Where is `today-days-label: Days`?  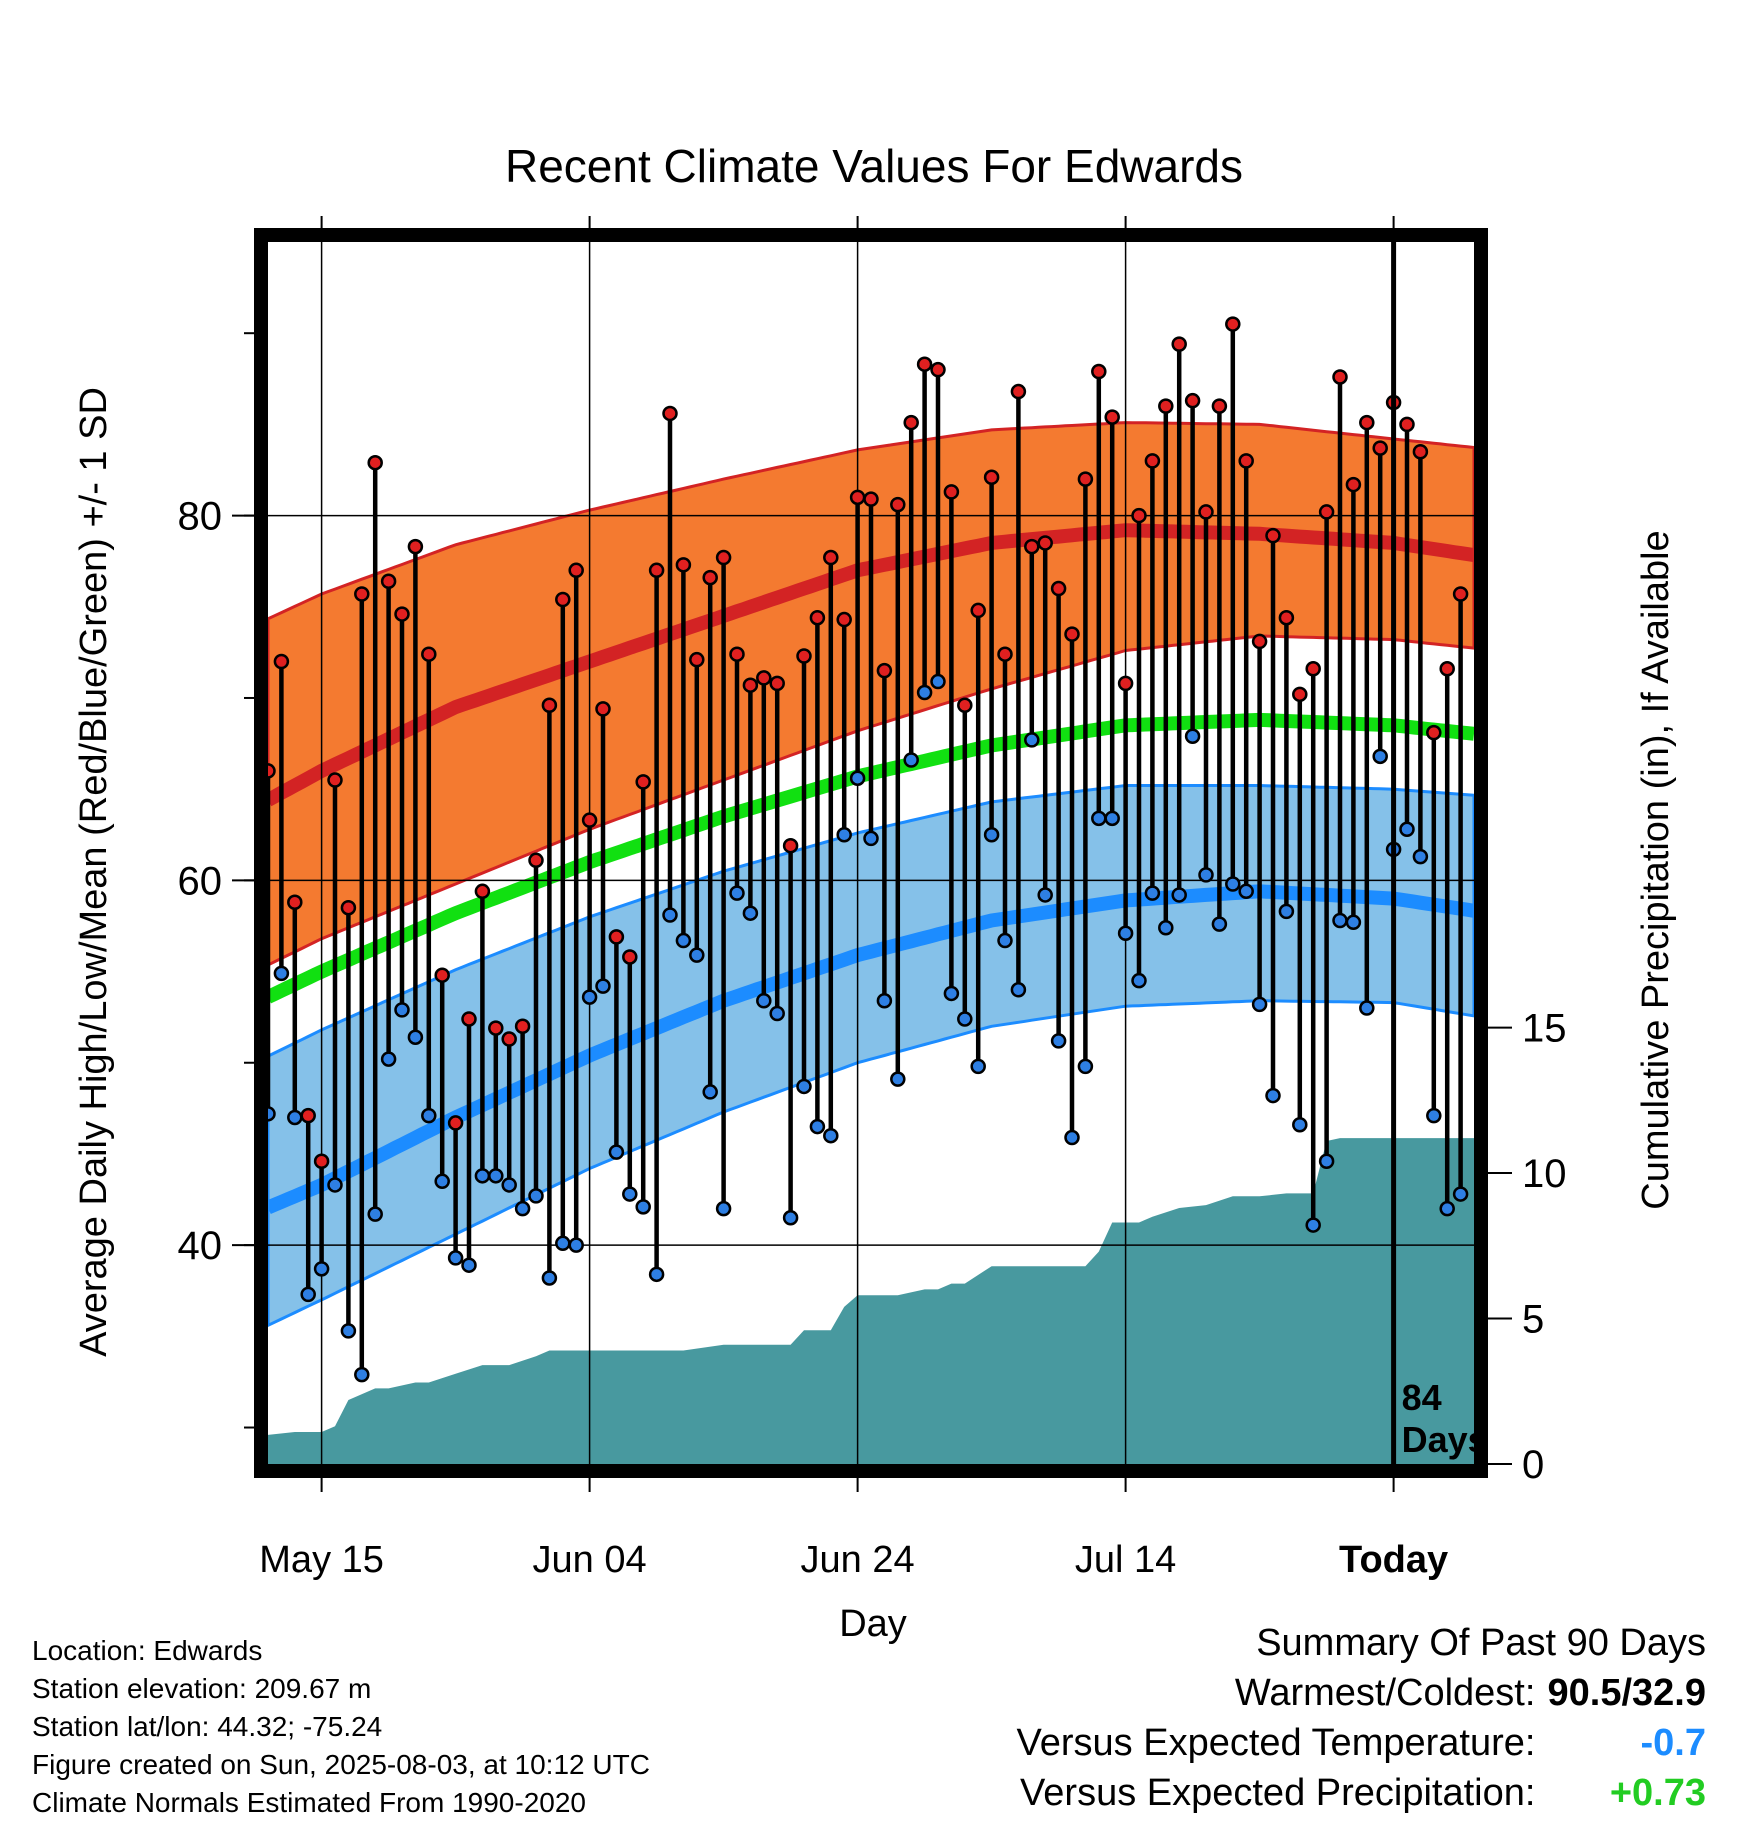
today-days-label: Days is located at coordinates (1445, 1439).